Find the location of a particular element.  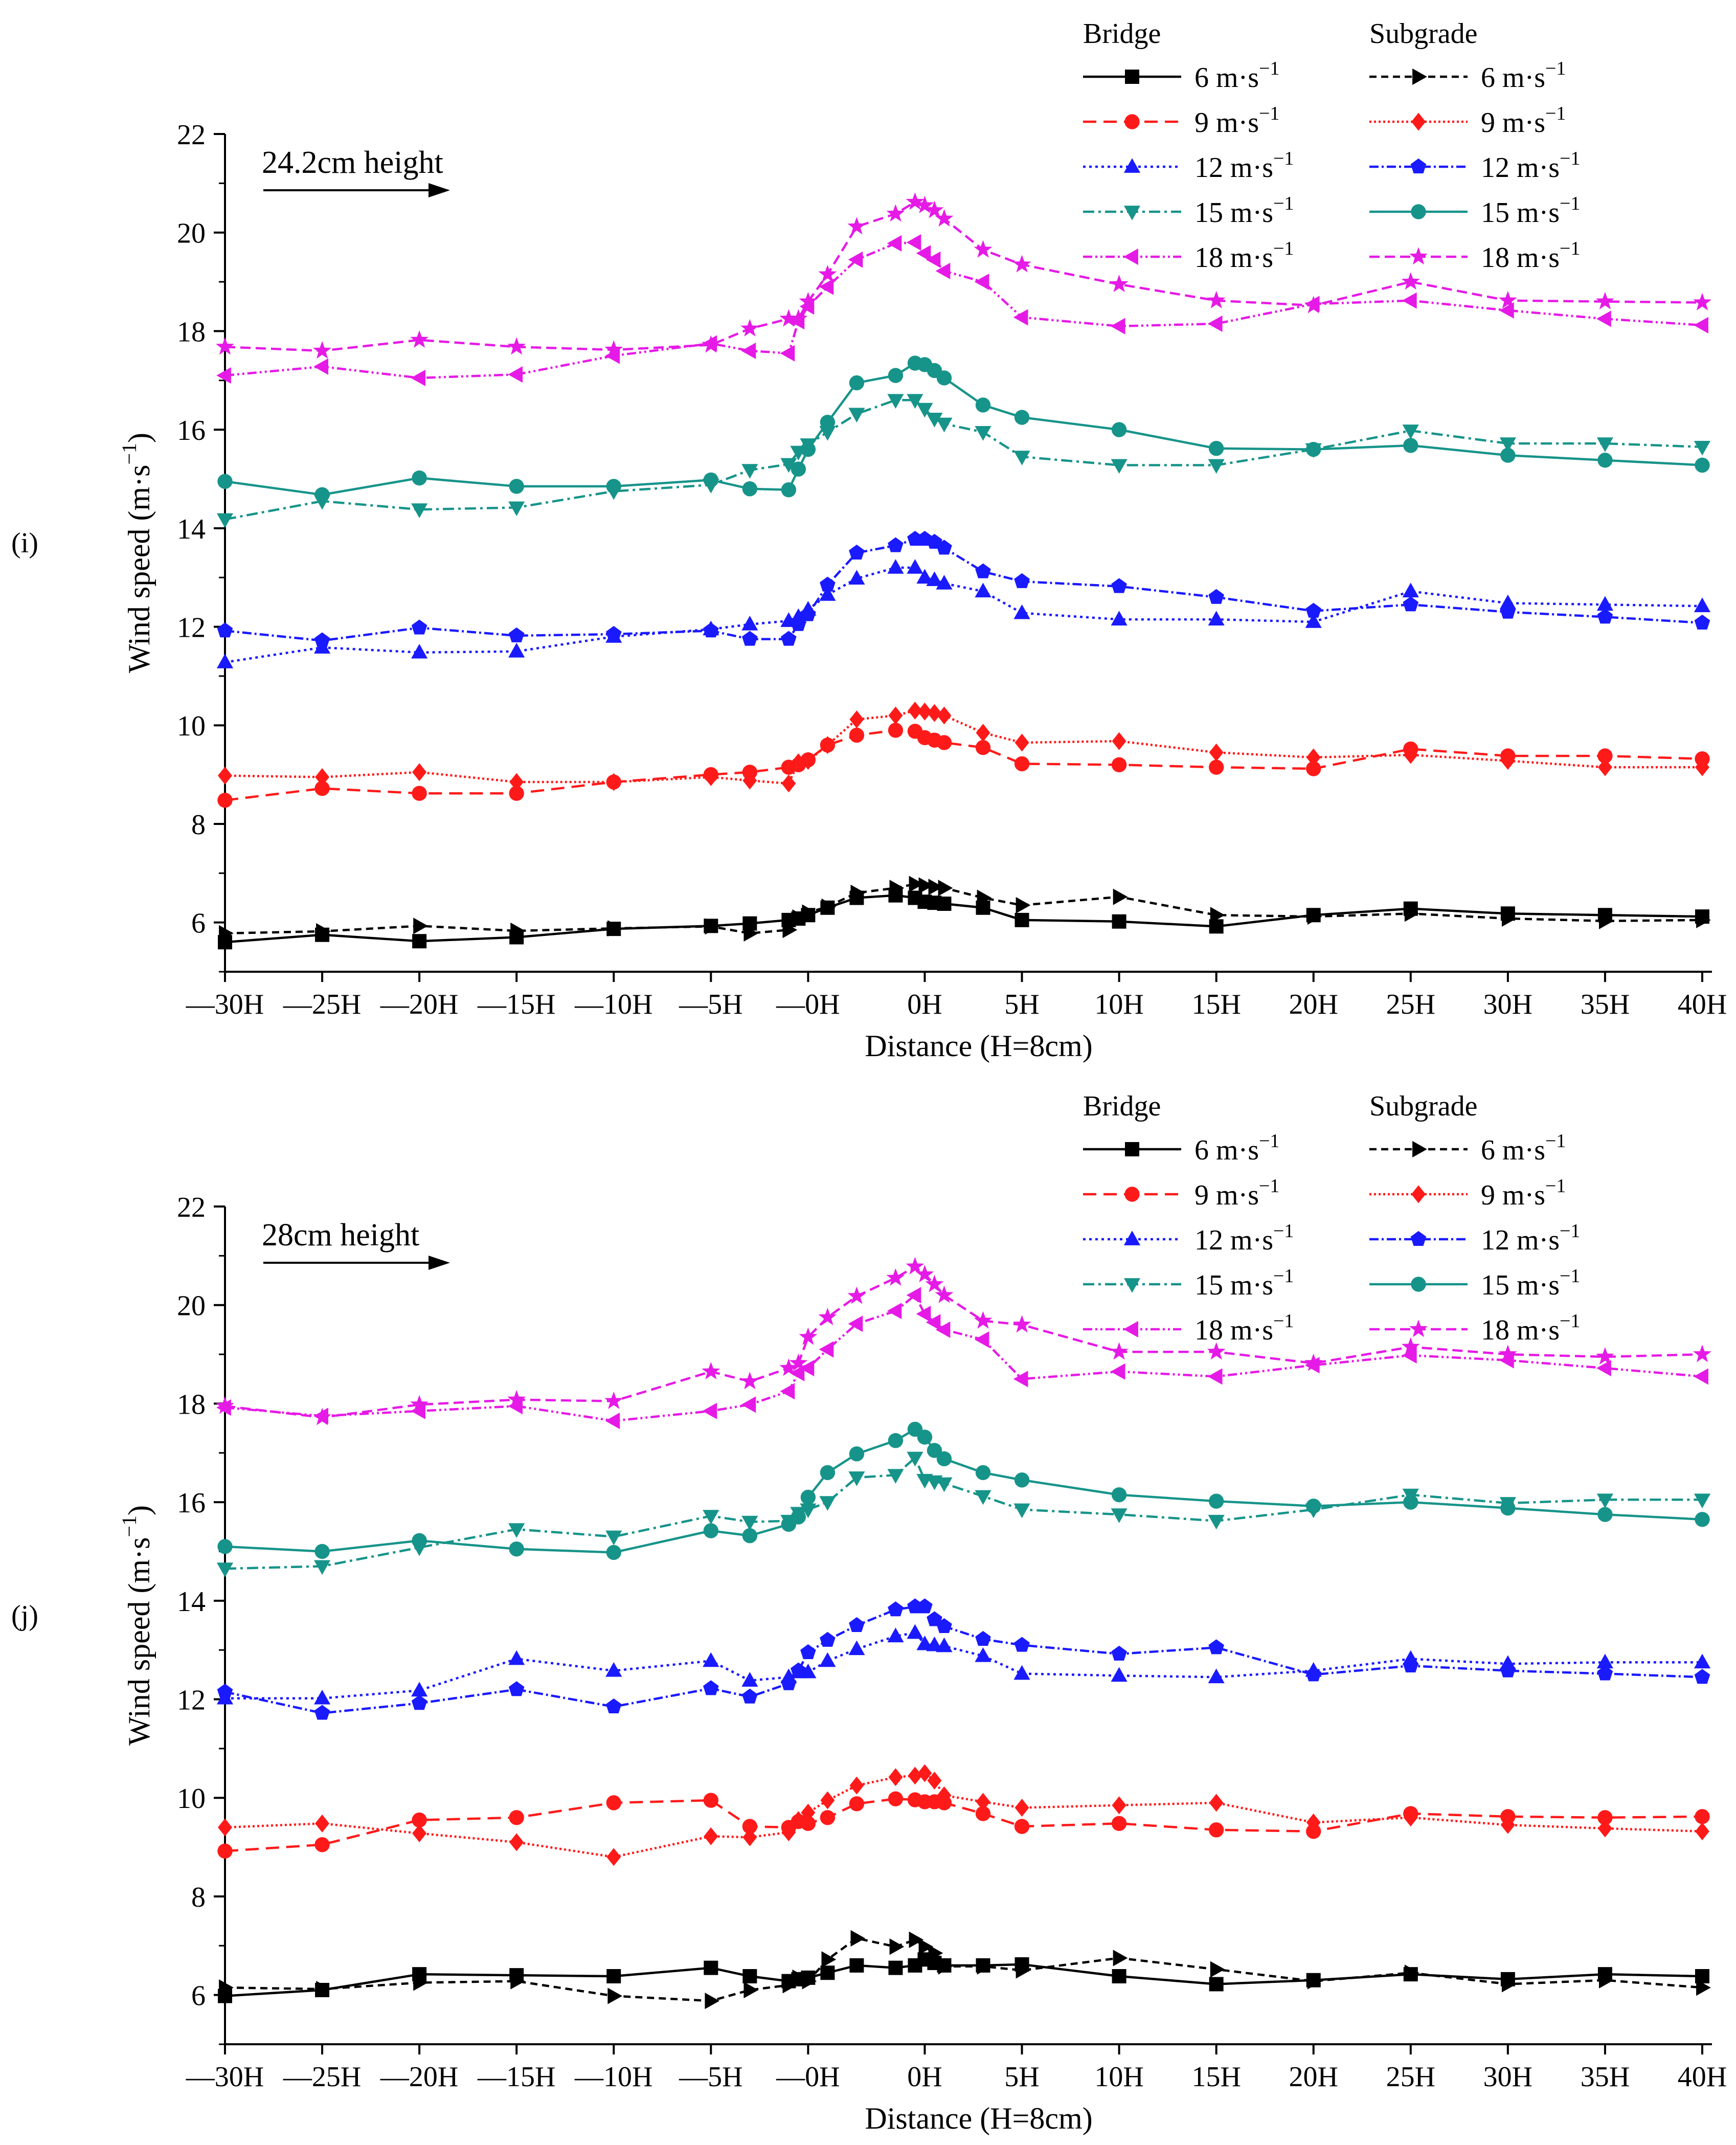

y-tick-label: 12 is located at coordinates (191, 628).